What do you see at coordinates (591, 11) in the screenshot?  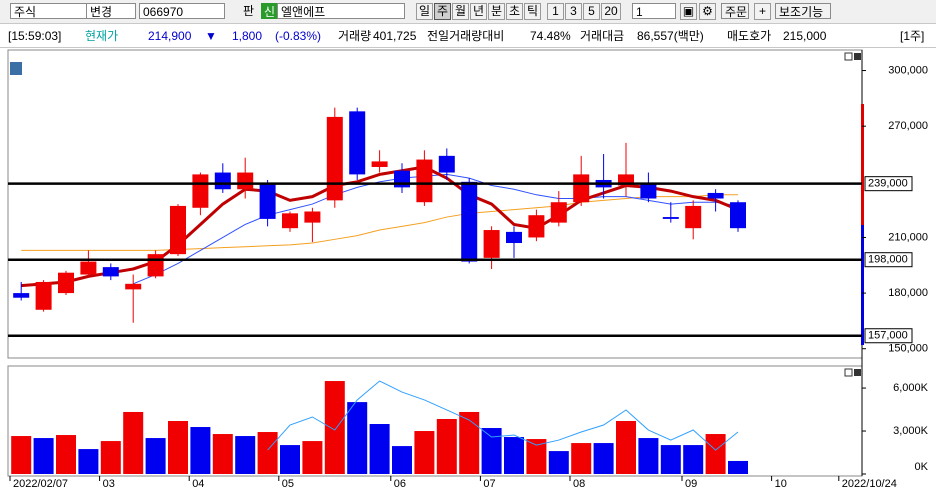 I see `count-button: 5` at bounding box center [591, 11].